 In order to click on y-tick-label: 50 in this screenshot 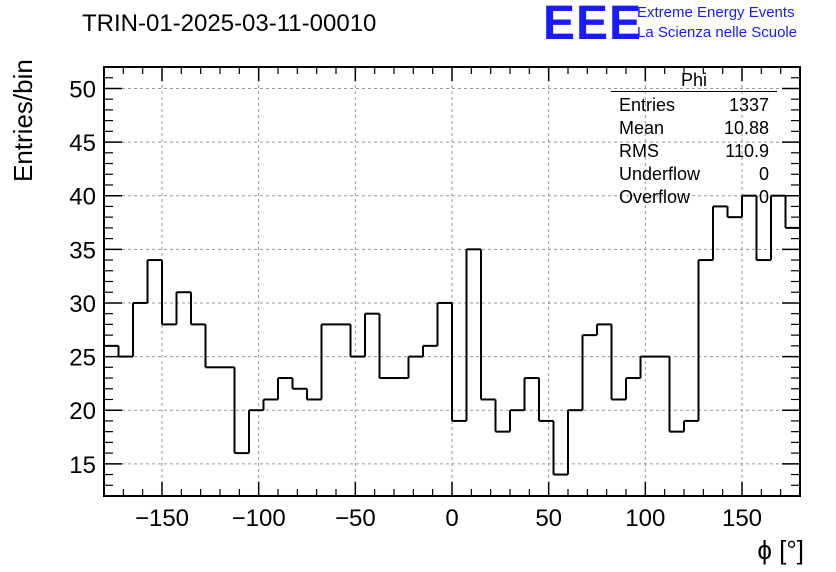, I will do `click(82, 89)`.